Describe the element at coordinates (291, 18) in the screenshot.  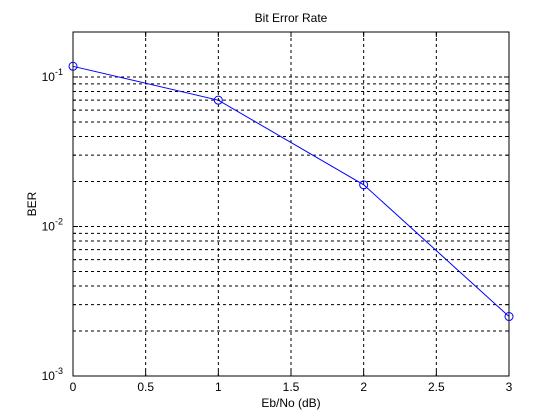
I see `chart-title: Bit Error Rate` at that location.